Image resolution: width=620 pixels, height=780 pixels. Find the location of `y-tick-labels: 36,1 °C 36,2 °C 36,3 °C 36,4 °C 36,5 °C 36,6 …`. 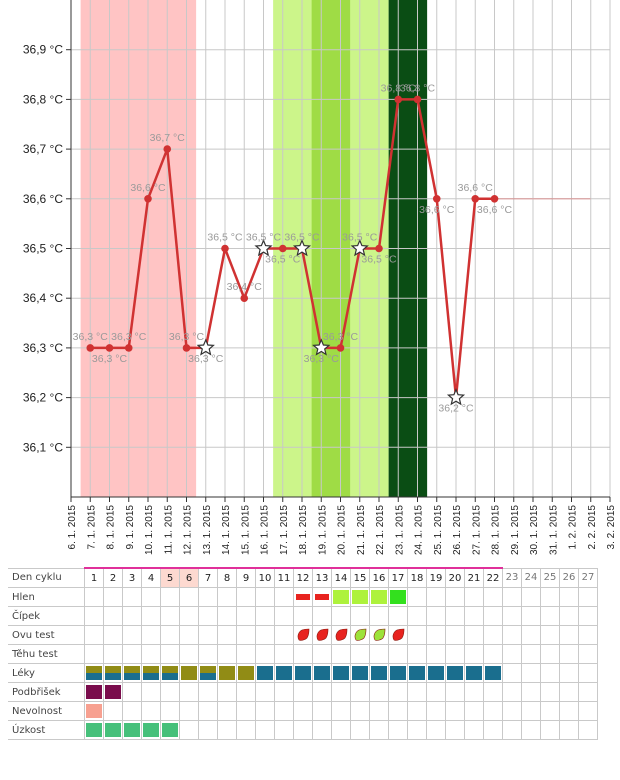

y-tick-labels: 36,1 °C 36,2 °C 36,3 °C 36,4 °C 36,5 °C 36,6 … is located at coordinates (43, 249).